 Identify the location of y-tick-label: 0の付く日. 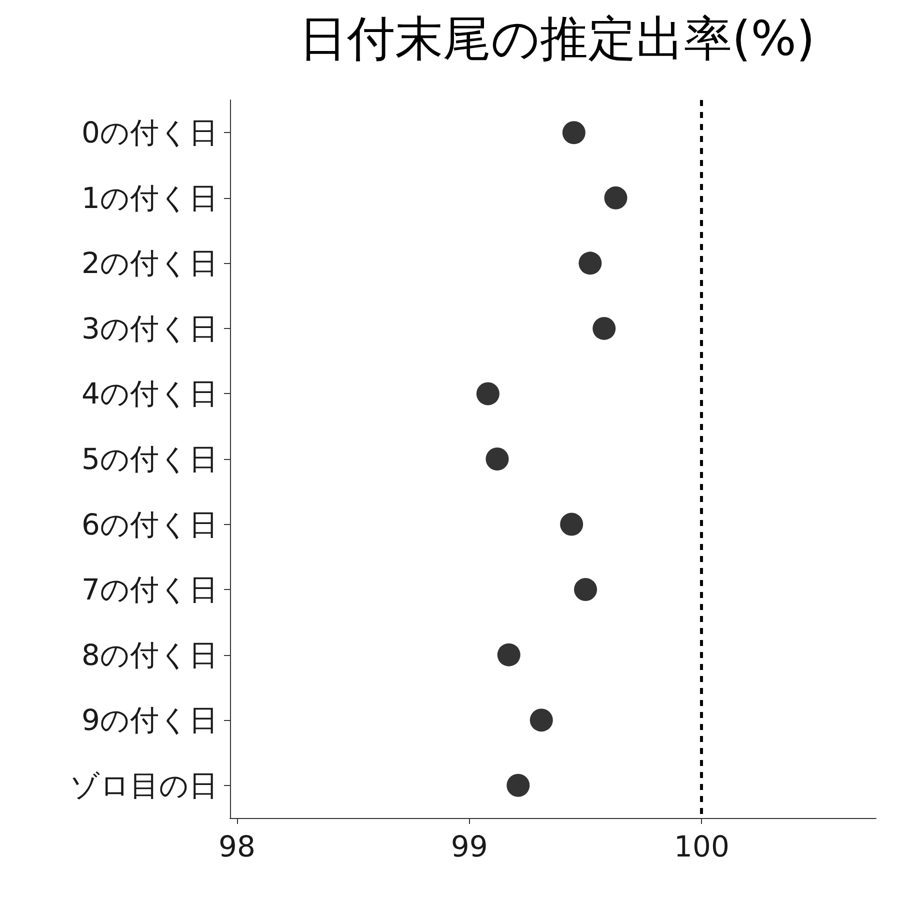
(150, 133).